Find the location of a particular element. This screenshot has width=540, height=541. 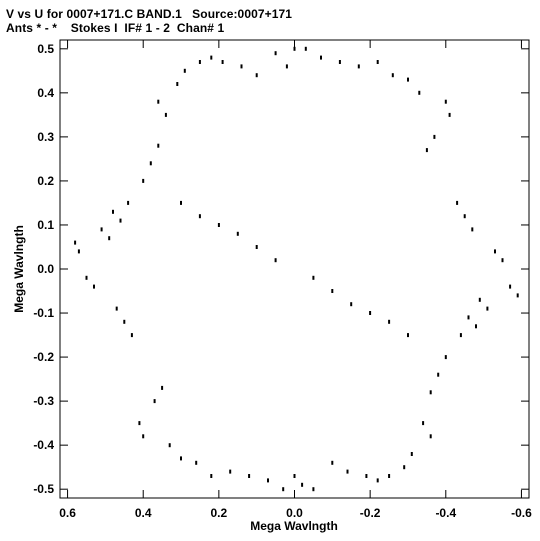

y-tick-label: 0.5 is located at coordinates (45, 49).